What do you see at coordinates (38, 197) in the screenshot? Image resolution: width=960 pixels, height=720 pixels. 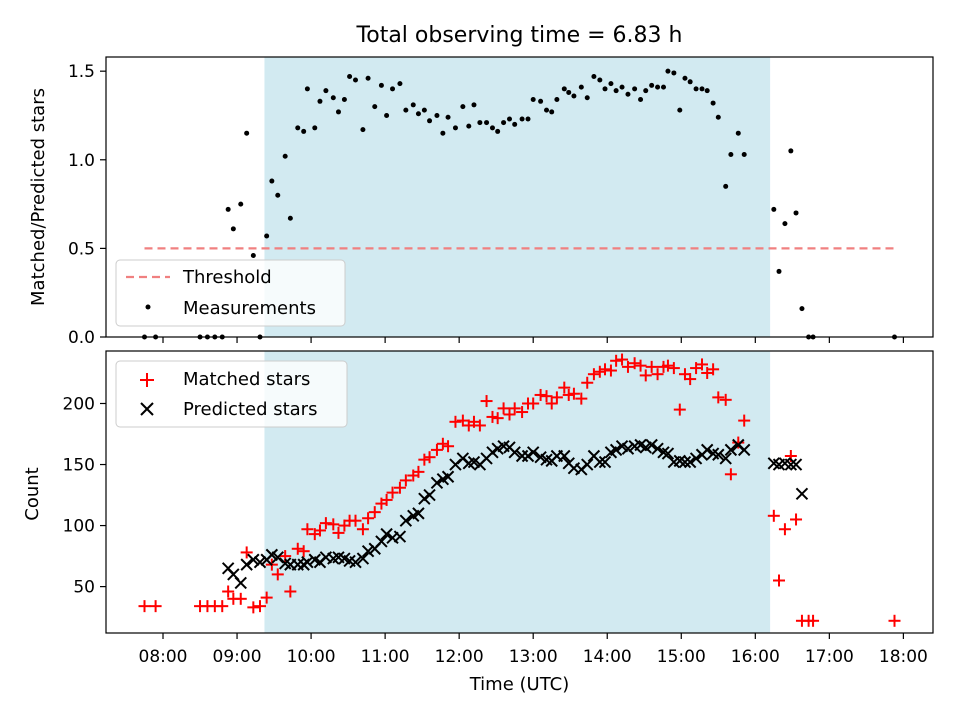 I see `top-y-axis-label: Matched/Predicted stars` at bounding box center [38, 197].